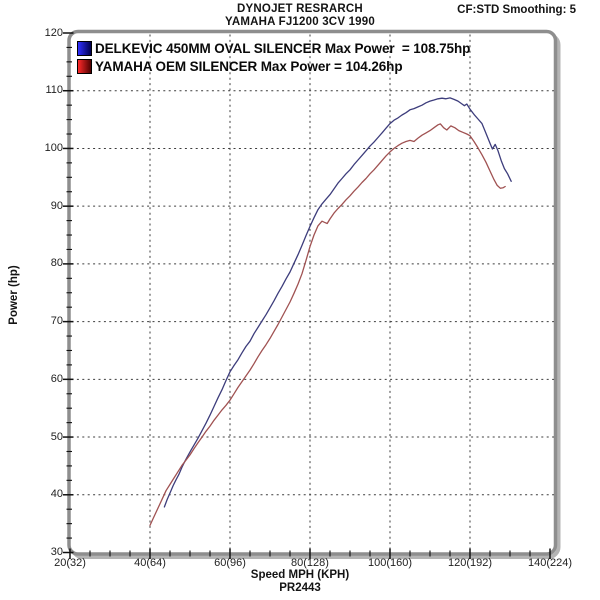 This screenshot has width=600, height=600. I want to click on legend-label: YAMAHA OEM SILENCER Max Power = 104.26hp, so click(249, 66).